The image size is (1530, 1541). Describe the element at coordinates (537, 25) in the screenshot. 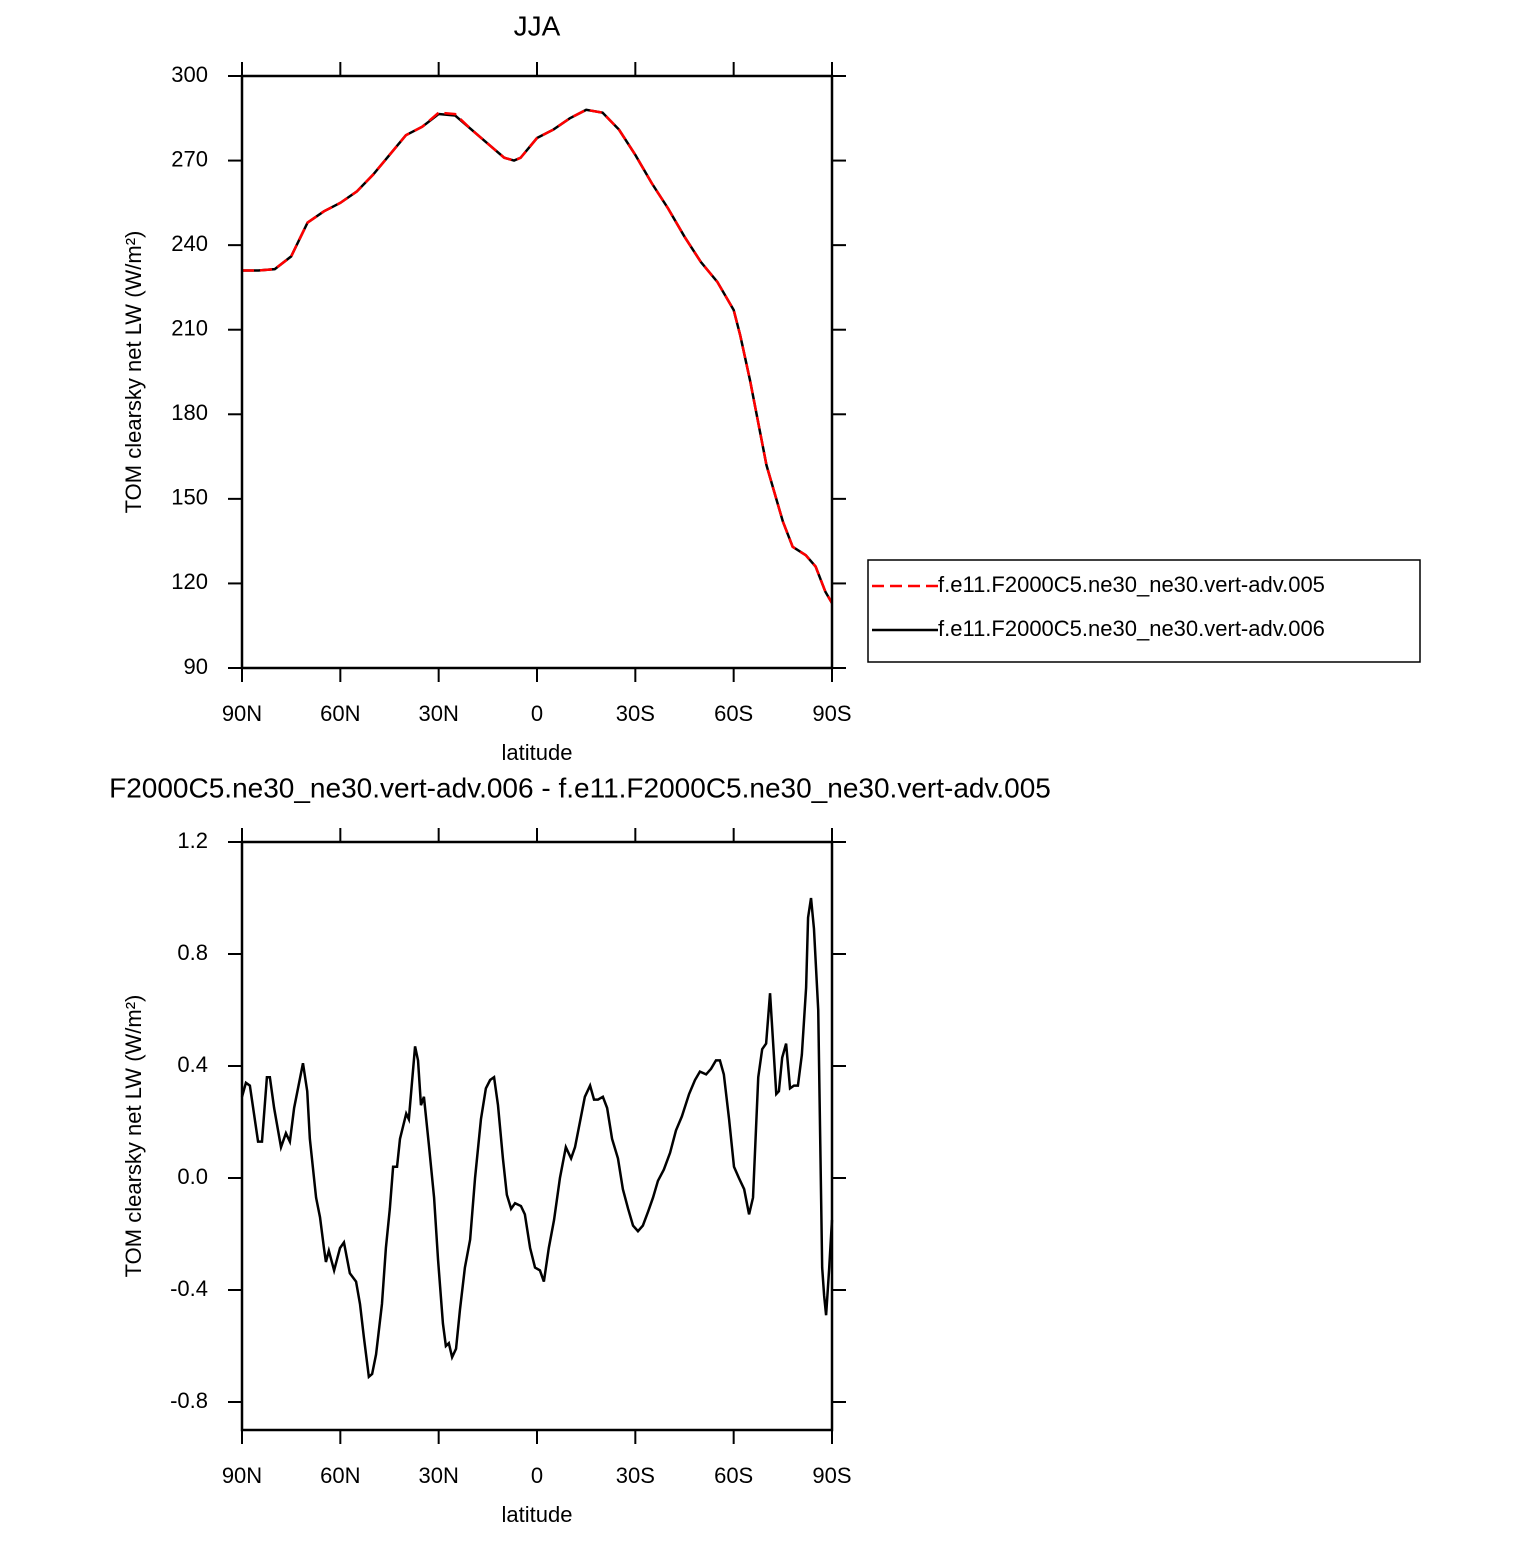

I see `chart-title: JJA` at that location.